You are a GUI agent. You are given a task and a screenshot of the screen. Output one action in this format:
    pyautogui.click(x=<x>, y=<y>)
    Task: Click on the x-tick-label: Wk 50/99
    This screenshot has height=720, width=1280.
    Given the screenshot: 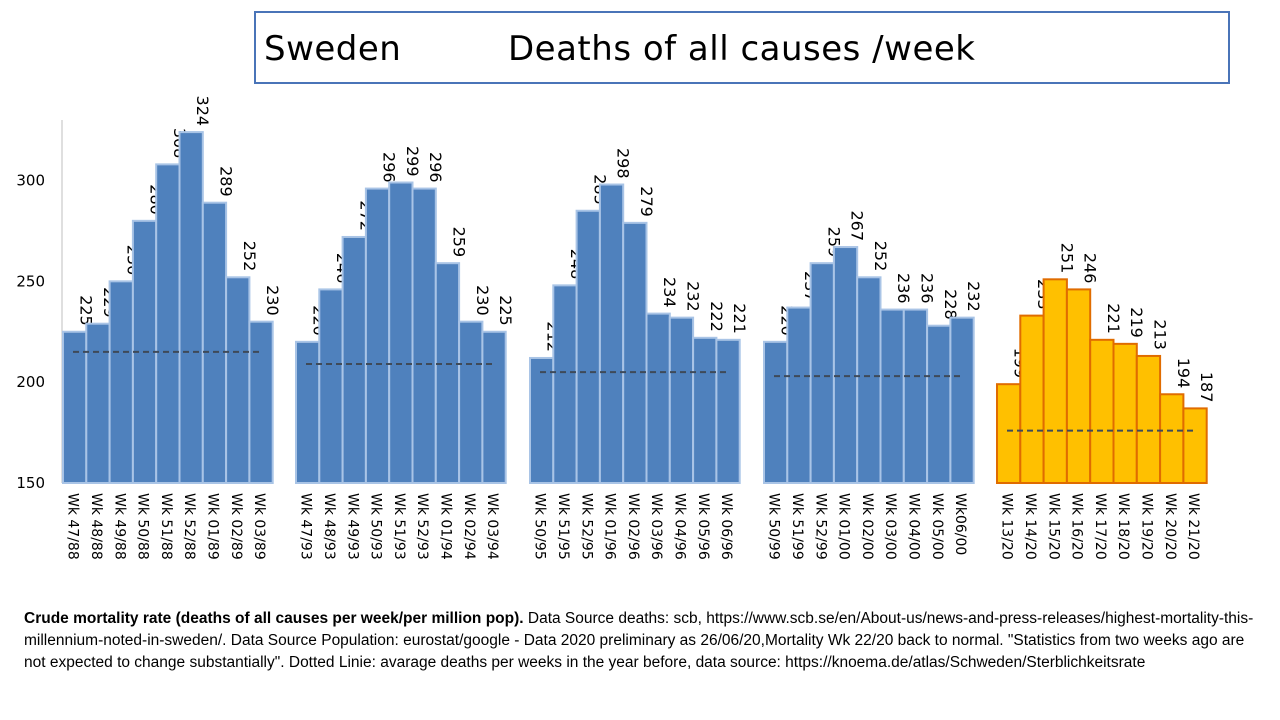 What is the action you would take?
    pyautogui.click(x=774, y=526)
    